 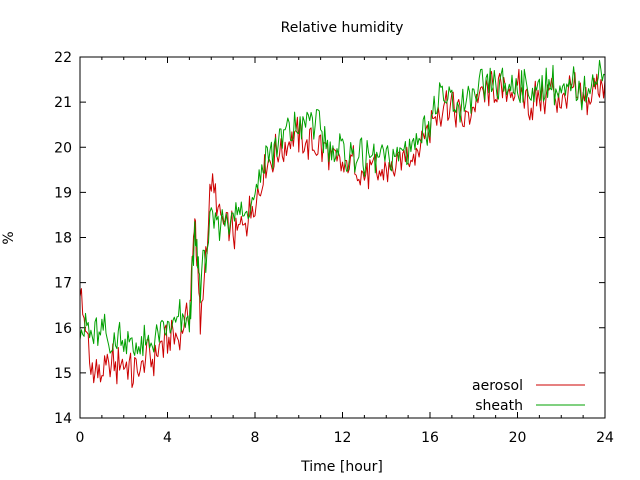 What do you see at coordinates (499, 406) in the screenshot?
I see `legend-label-sheath: sheath` at bounding box center [499, 406].